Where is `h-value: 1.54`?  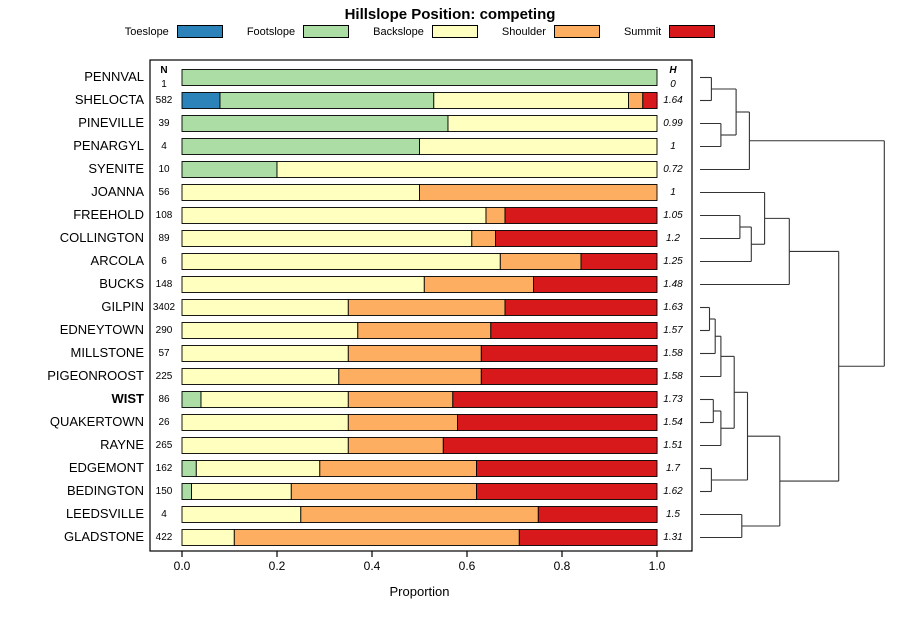 h-value: 1.54 is located at coordinates (673, 422).